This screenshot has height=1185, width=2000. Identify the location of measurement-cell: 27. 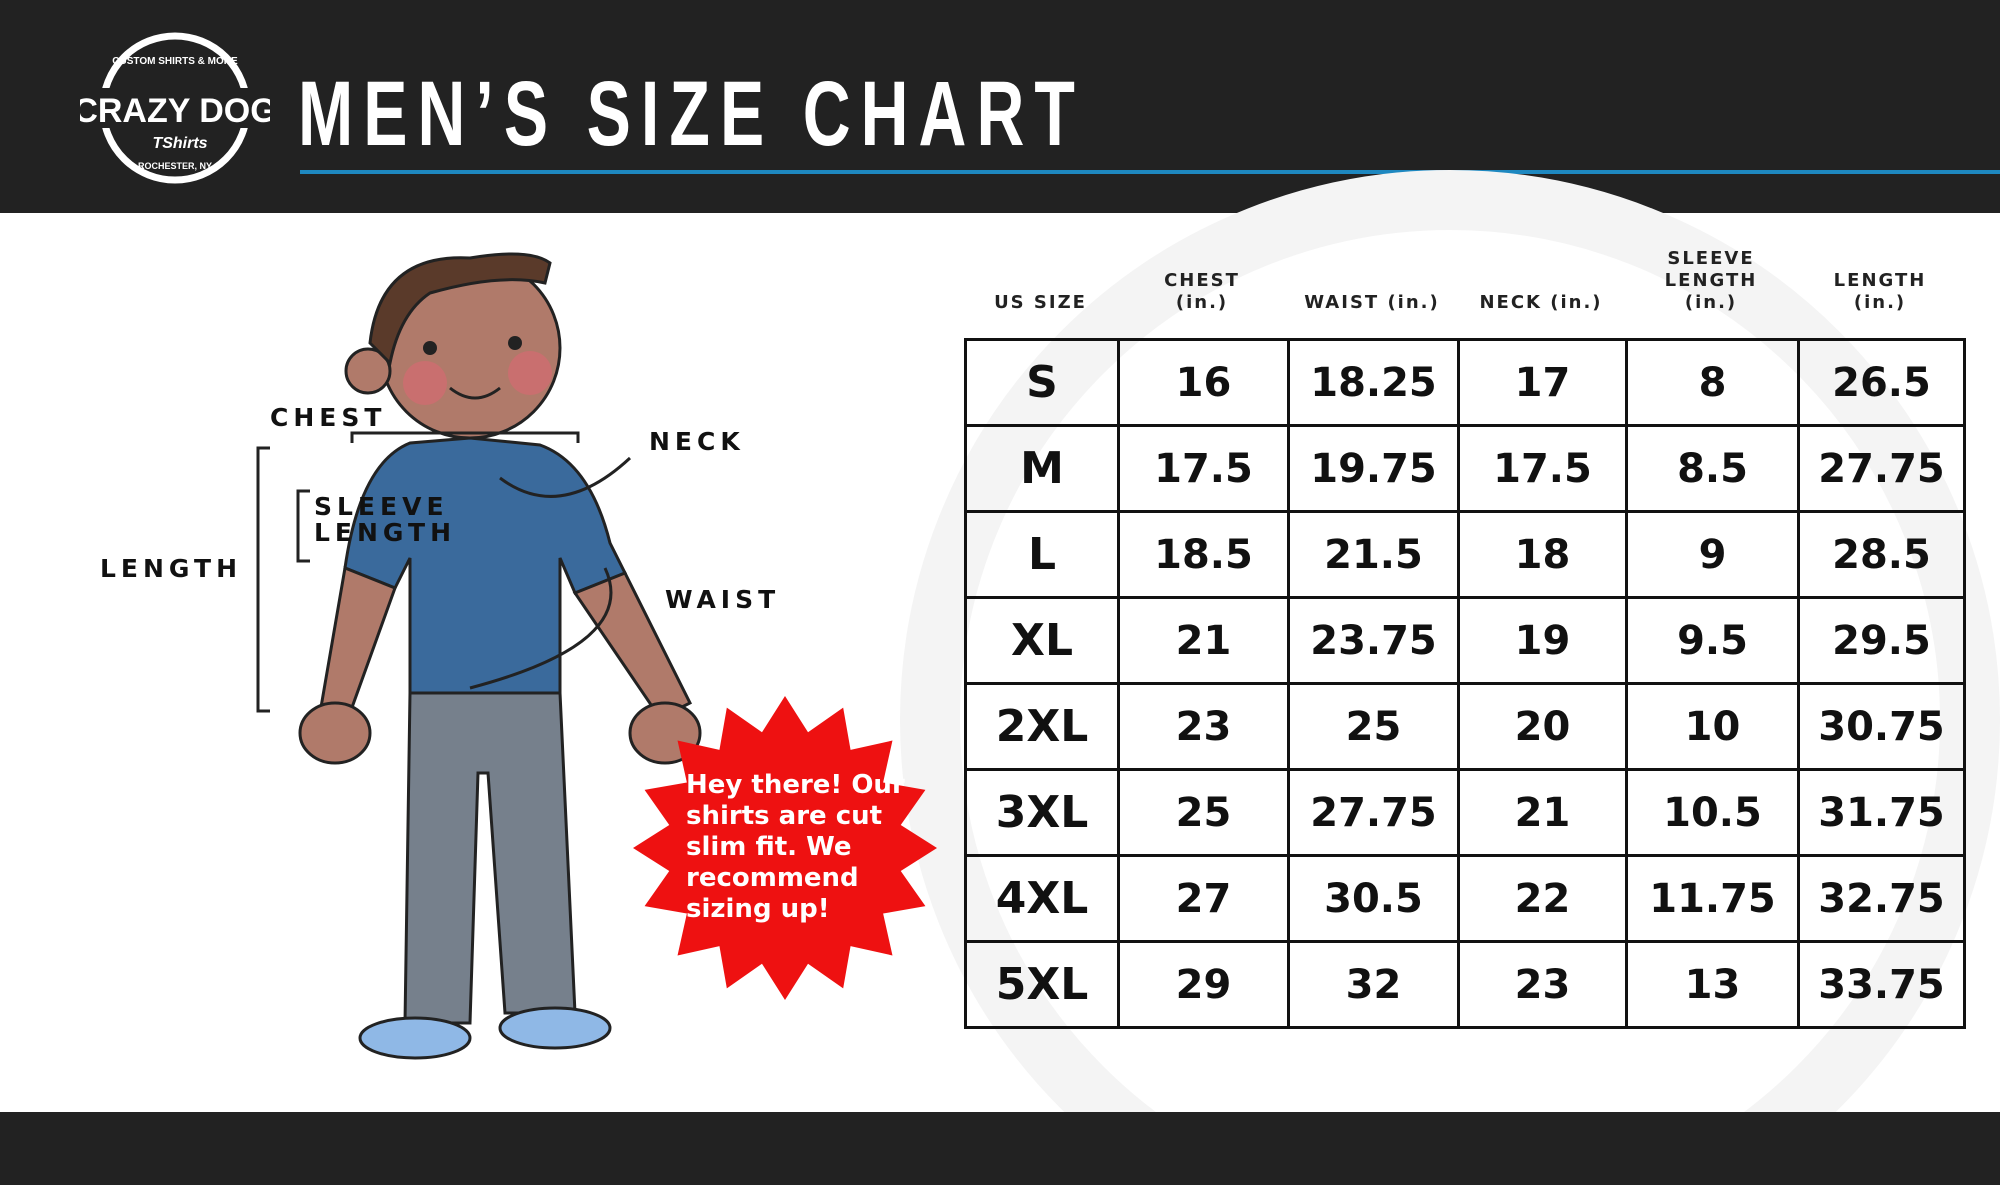
(1203, 898).